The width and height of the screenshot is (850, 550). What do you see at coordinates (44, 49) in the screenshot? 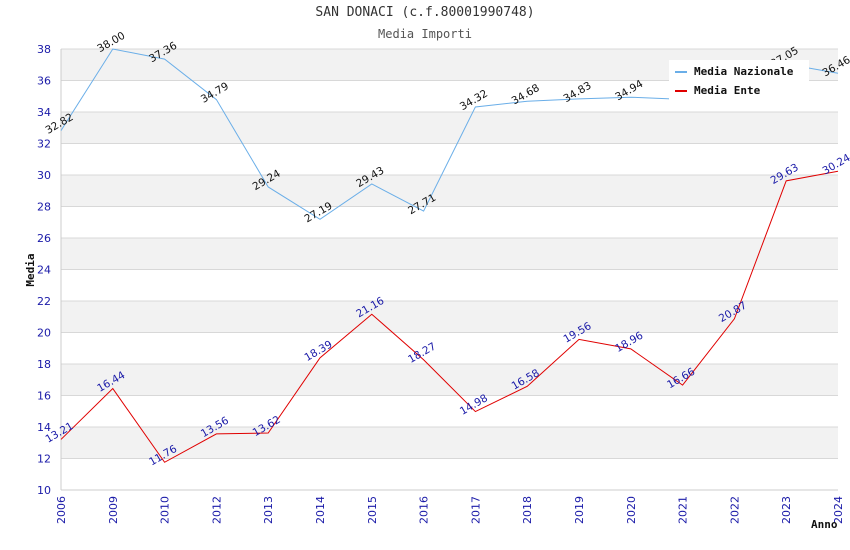
I see `y-tick-label: 38` at bounding box center [44, 49].